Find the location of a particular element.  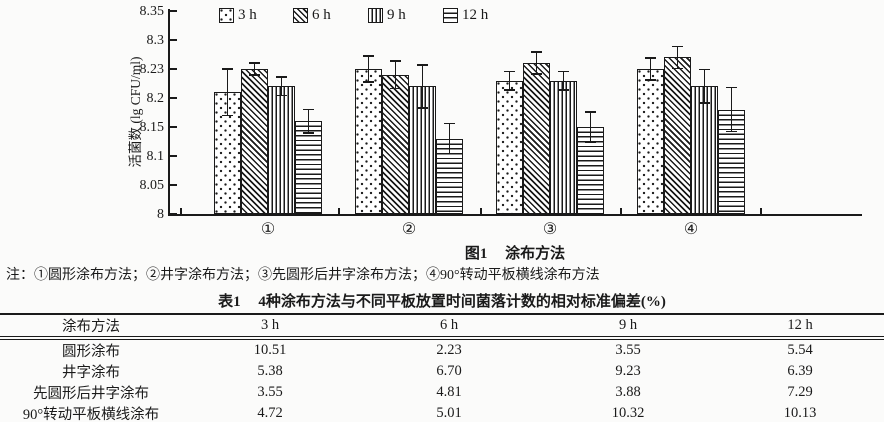

cell: 5.54 is located at coordinates (800, 350).